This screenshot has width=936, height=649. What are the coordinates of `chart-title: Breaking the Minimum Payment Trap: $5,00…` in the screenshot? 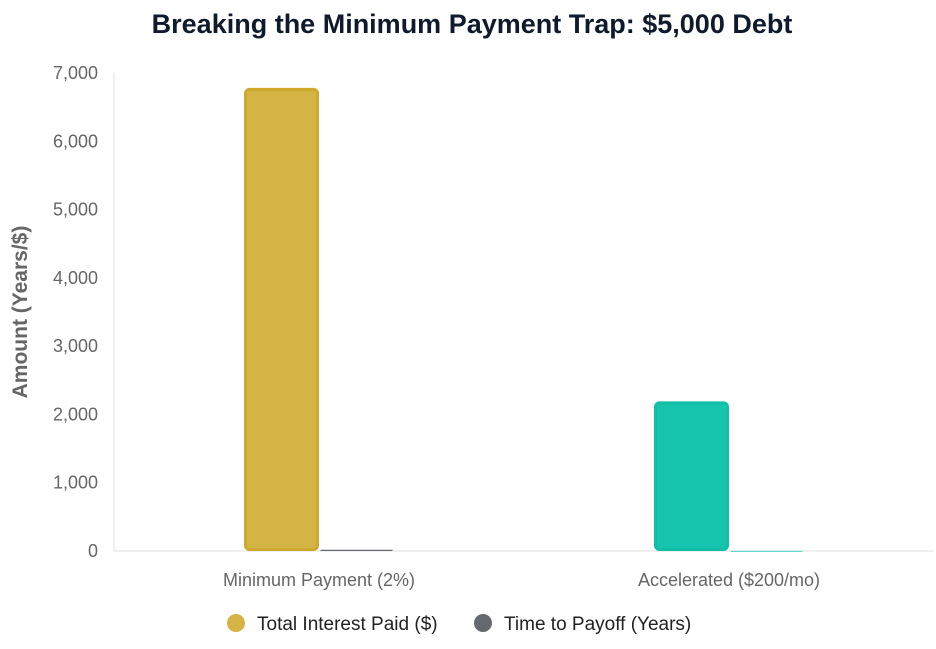 It's located at (472, 24).